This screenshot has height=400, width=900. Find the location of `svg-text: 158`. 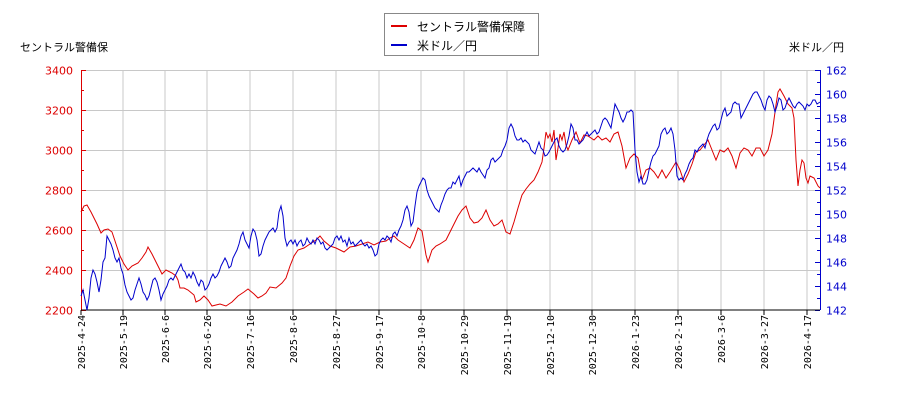

svg-text: 158 is located at coordinates (836, 119).